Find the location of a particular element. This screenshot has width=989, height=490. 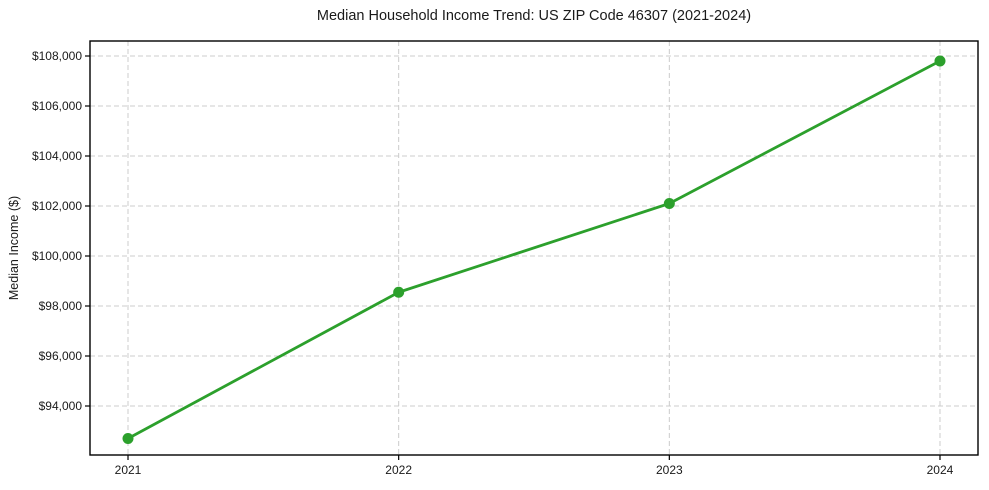

y-tick-label: $102,000 is located at coordinates (56, 206).